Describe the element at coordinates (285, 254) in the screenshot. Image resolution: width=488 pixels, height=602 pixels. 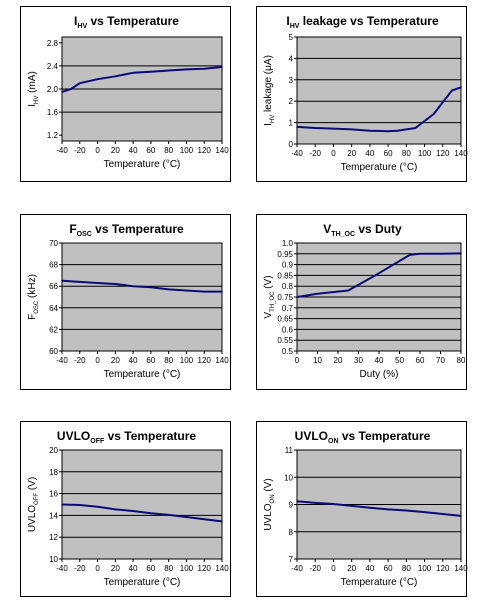
I see `y-tick-label: 0.95` at that location.